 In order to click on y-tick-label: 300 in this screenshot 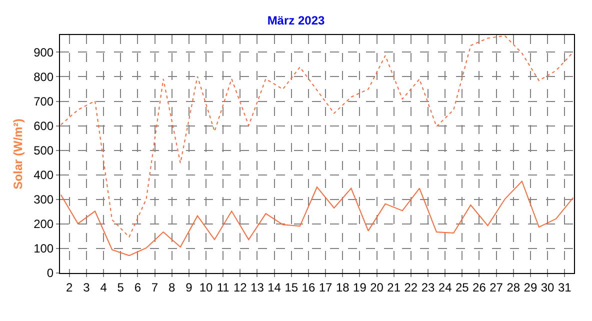, I will do `click(44, 199)`.